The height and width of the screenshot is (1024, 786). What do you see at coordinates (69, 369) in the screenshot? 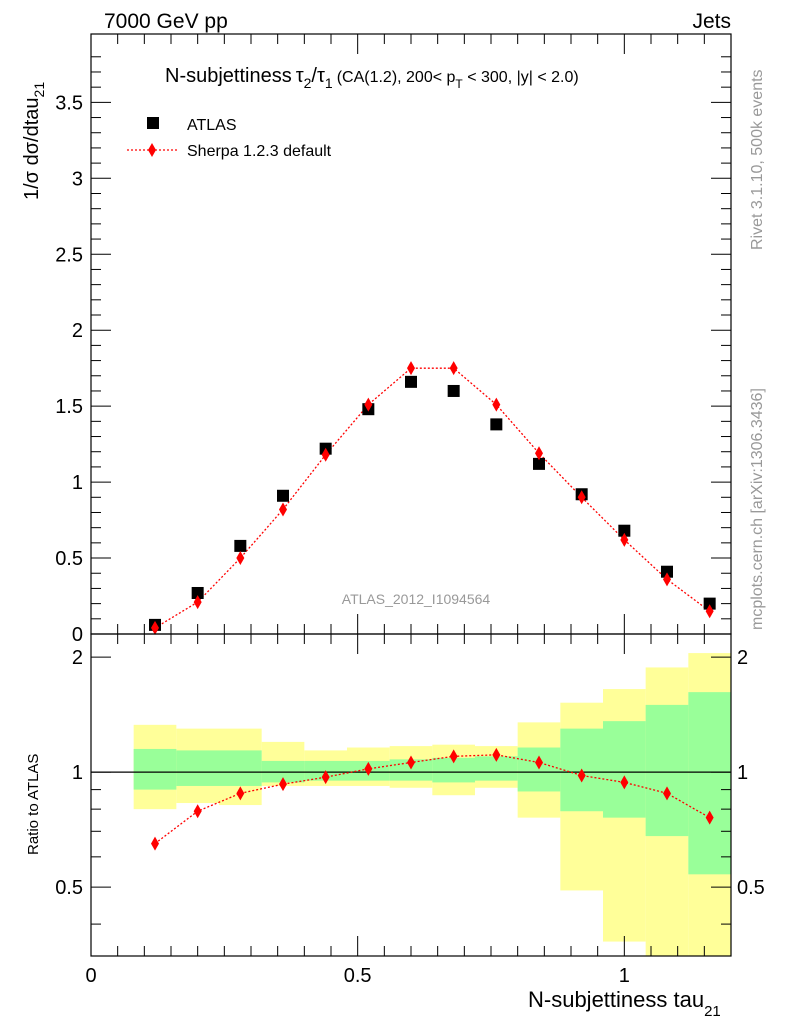
I see `main-y-tick-labels: 0 0.5 1 1.5 2 2.5 3 3.5` at bounding box center [69, 369].